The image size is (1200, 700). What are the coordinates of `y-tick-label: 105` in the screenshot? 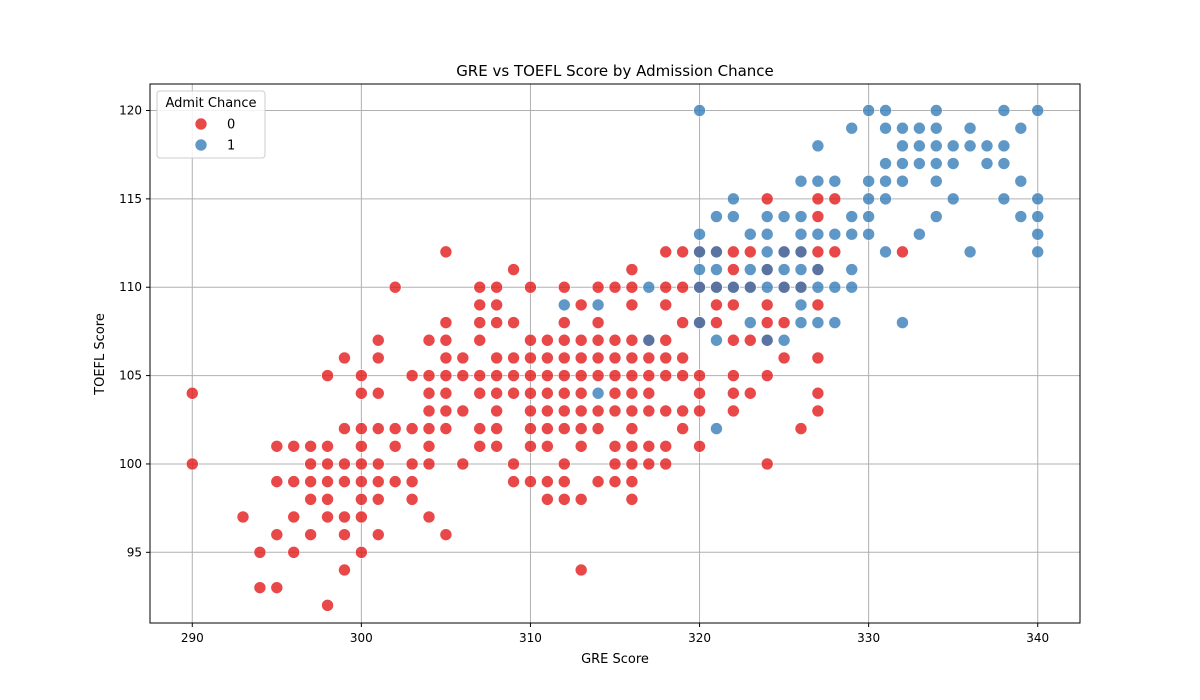 It's located at (130, 376).